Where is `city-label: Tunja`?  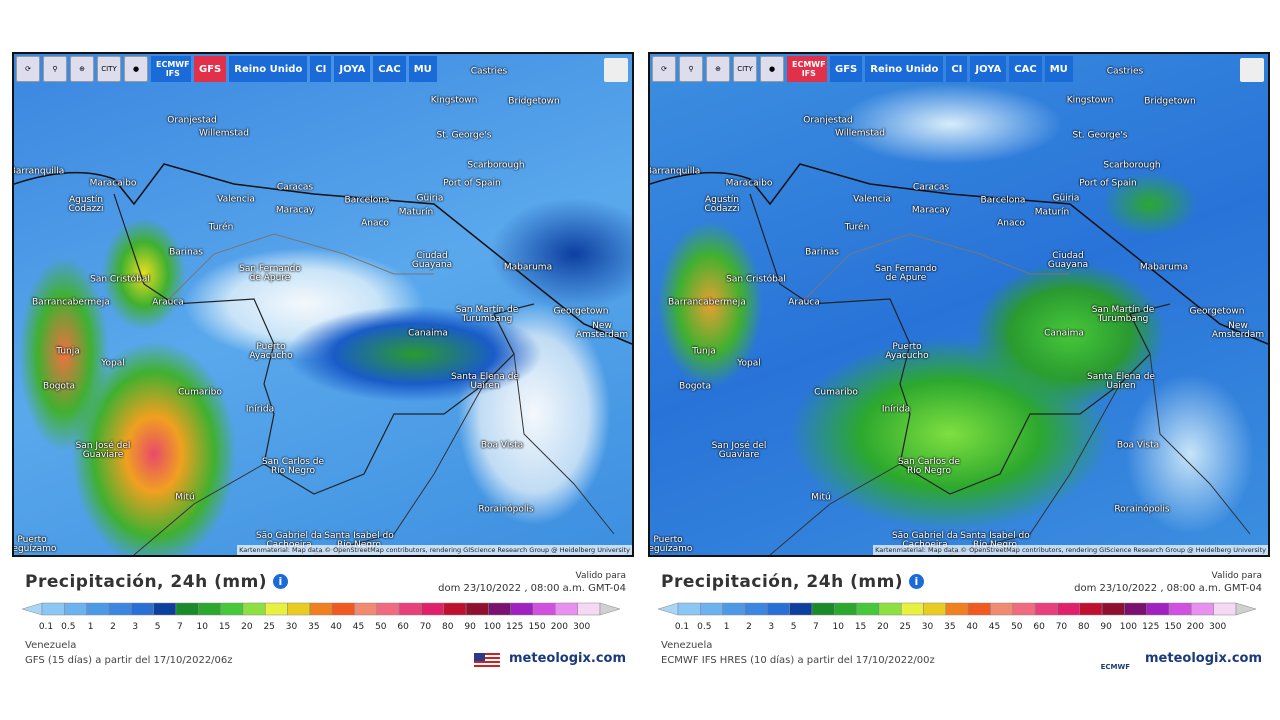
city-label: Tunja is located at coordinates (704, 351).